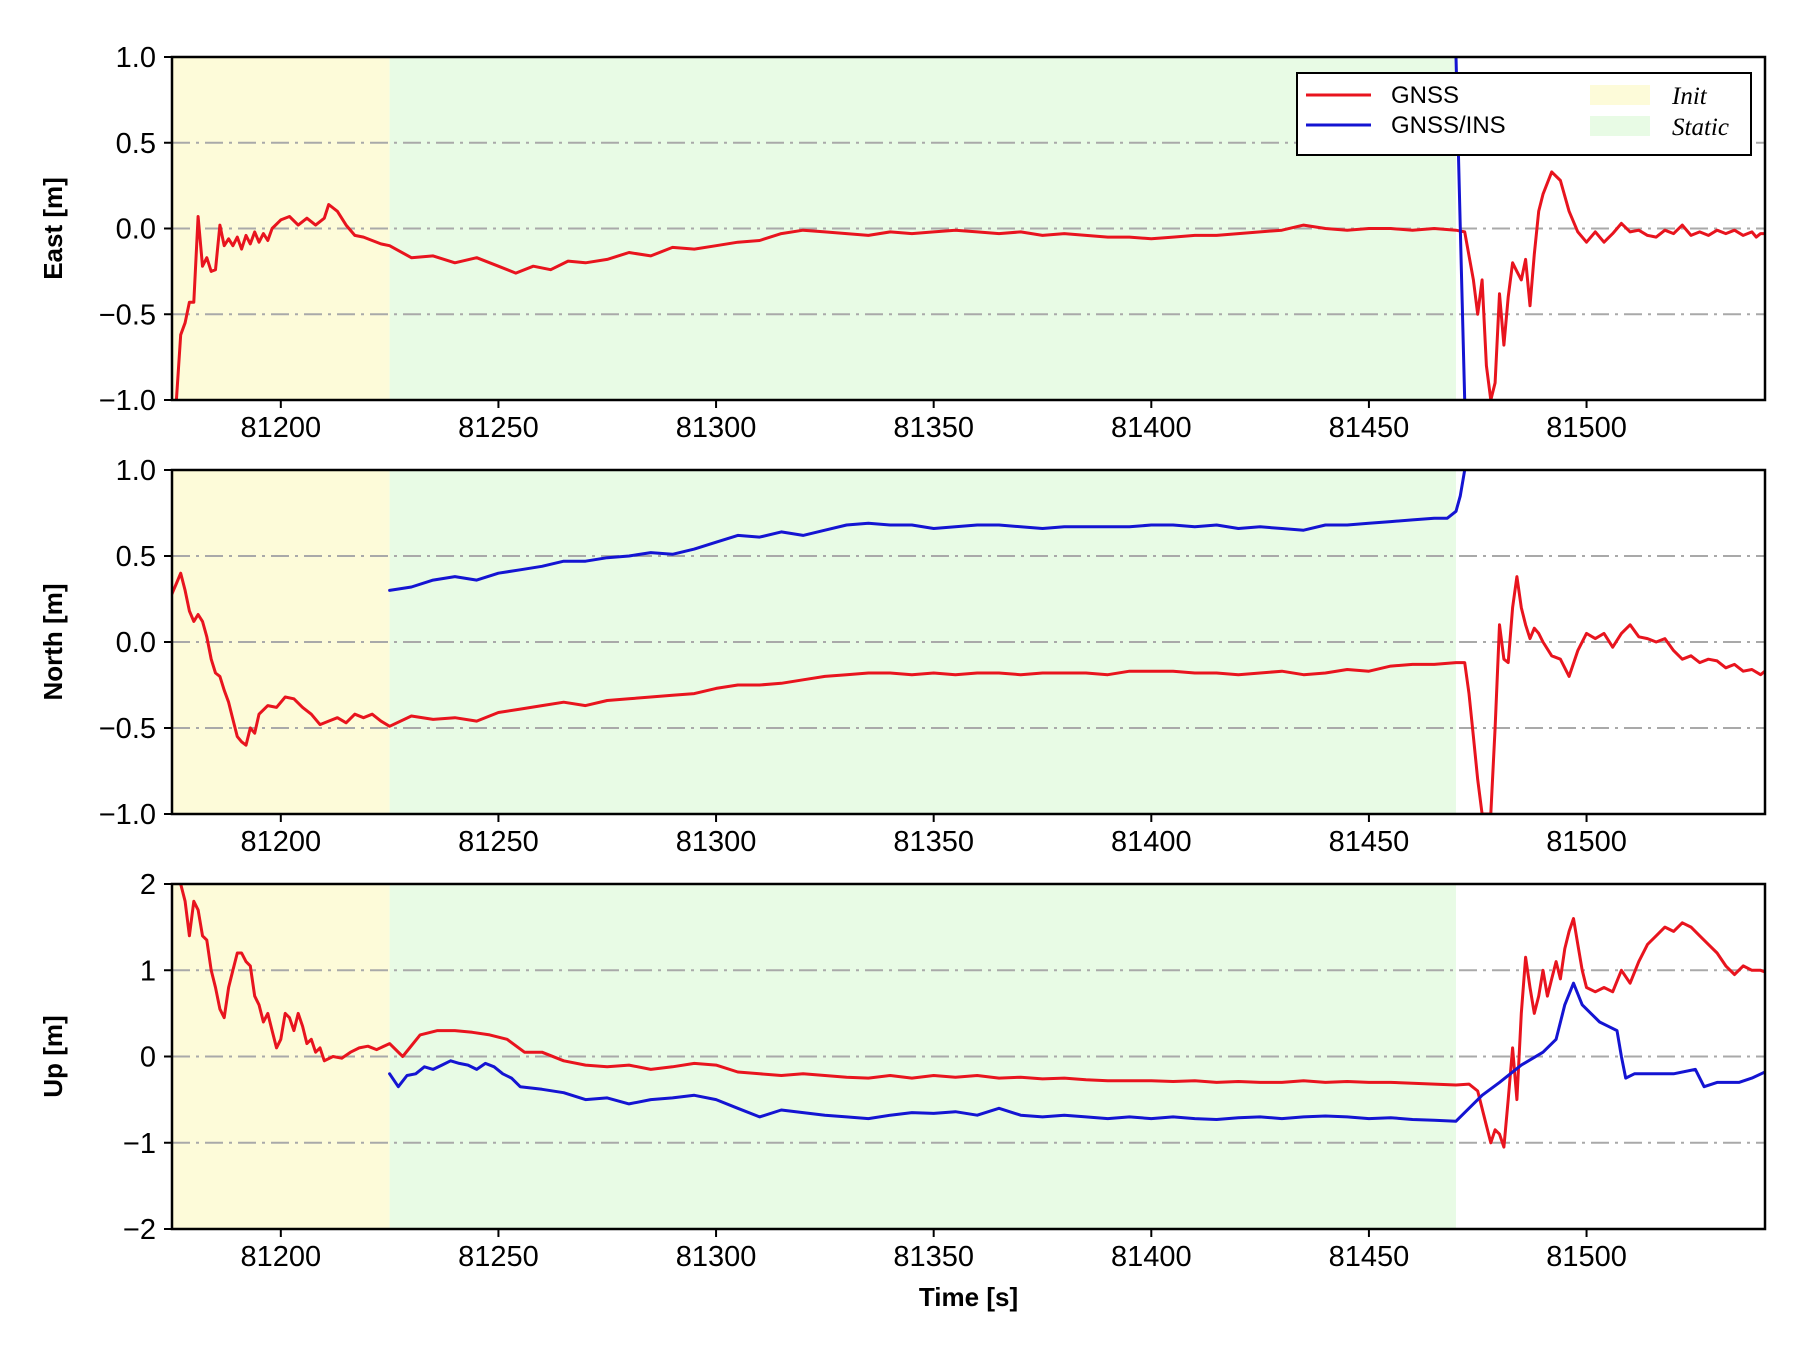 This screenshot has height=1350, width=1800. What do you see at coordinates (968, 1297) in the screenshot?
I see `x-axis-label: Time [s]` at bounding box center [968, 1297].